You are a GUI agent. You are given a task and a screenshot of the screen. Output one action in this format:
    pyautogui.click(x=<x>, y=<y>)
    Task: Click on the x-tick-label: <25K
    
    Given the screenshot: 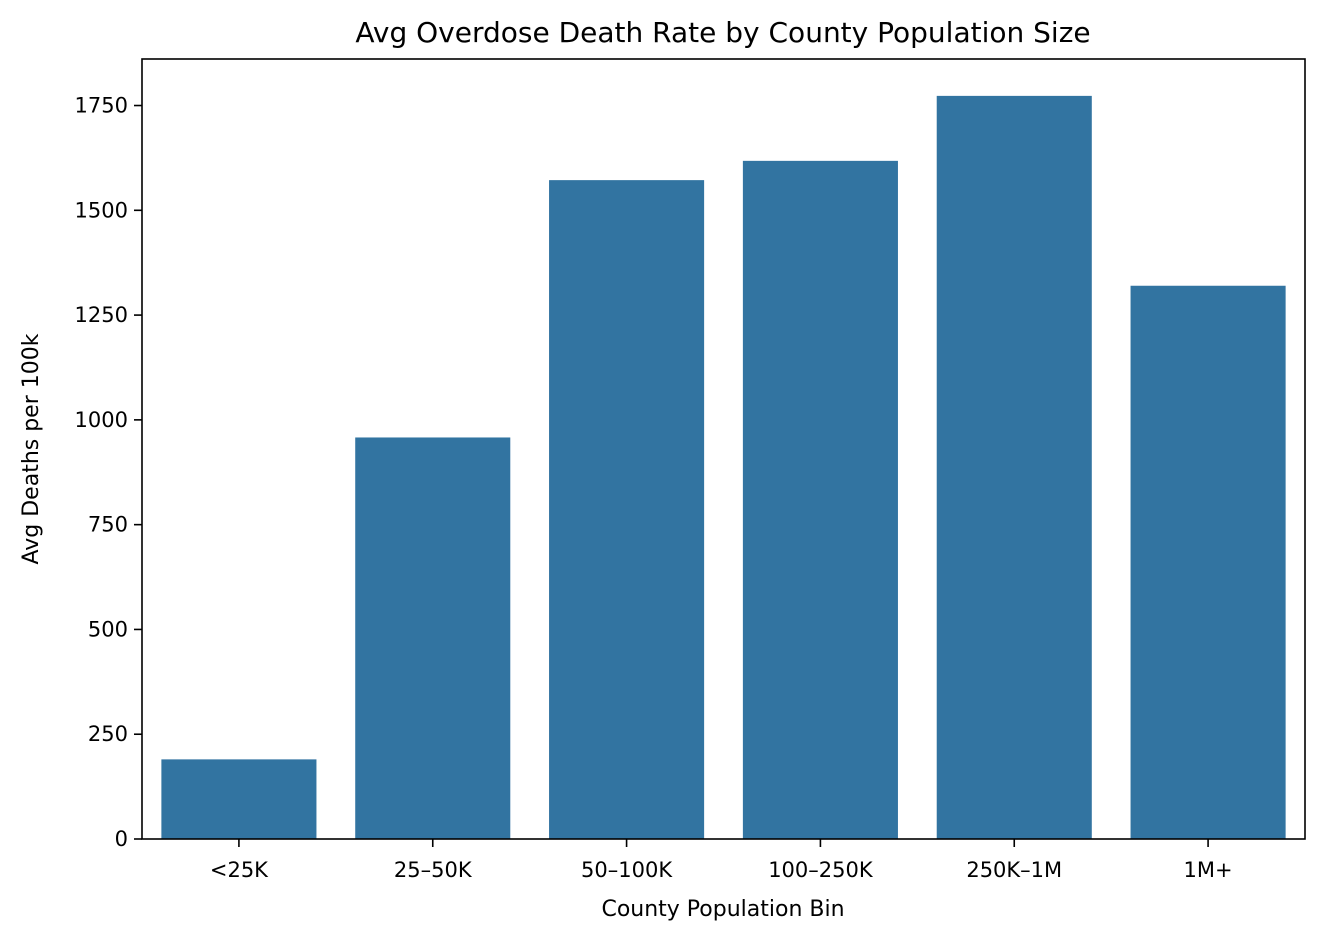 What is the action you would take?
    pyautogui.click(x=239, y=870)
    